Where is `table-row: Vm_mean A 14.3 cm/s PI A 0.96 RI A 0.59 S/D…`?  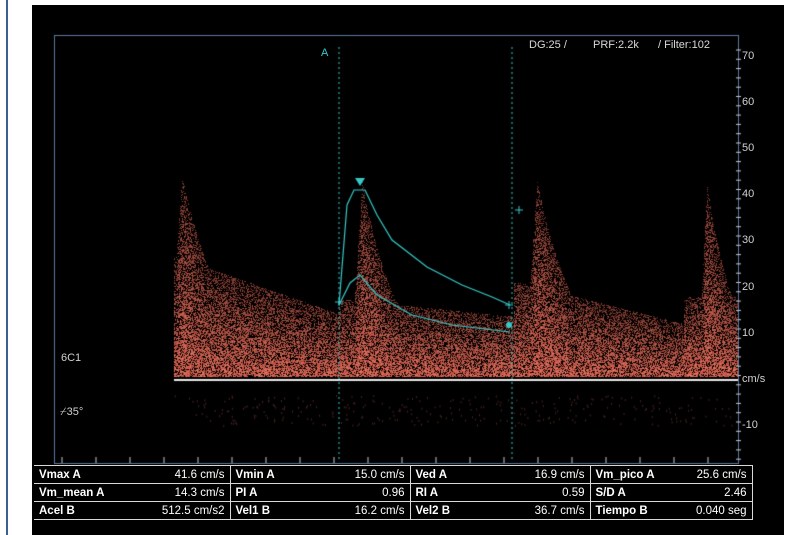
table-row: Vm_mean A 14.3 cm/s PI A 0.96 RI A 0.59 S/D… is located at coordinates (393, 492).